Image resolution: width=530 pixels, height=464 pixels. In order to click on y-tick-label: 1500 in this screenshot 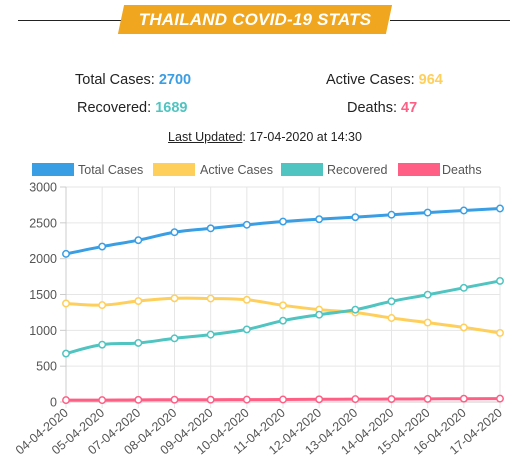, I will do `click(43, 295)`.